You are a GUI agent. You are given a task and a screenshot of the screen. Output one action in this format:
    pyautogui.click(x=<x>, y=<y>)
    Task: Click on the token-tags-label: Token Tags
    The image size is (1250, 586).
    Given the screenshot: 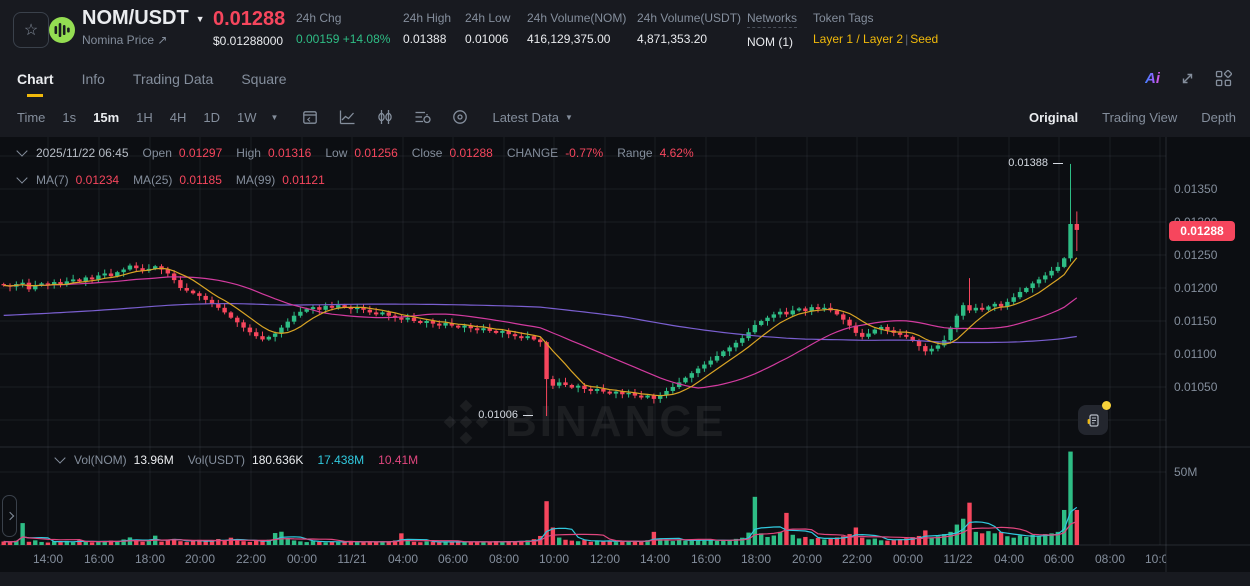 What is the action you would take?
    pyautogui.click(x=843, y=18)
    